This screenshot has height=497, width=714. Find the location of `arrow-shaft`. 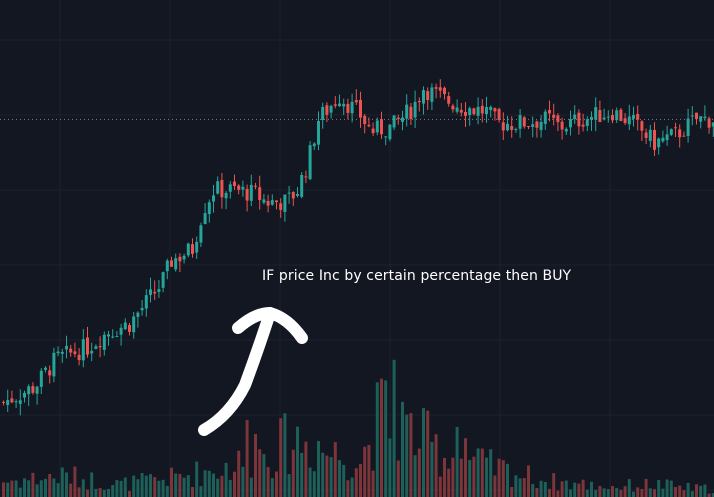

arrow-shaft is located at coordinates (237, 371).